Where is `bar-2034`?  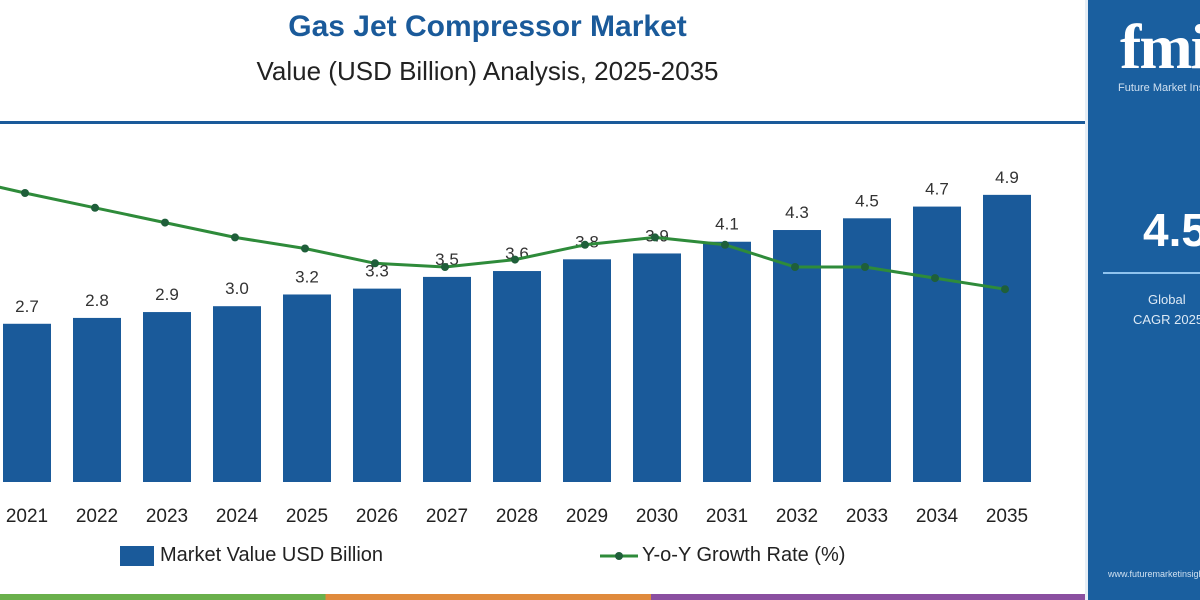
bar-2034 is located at coordinates (937, 344).